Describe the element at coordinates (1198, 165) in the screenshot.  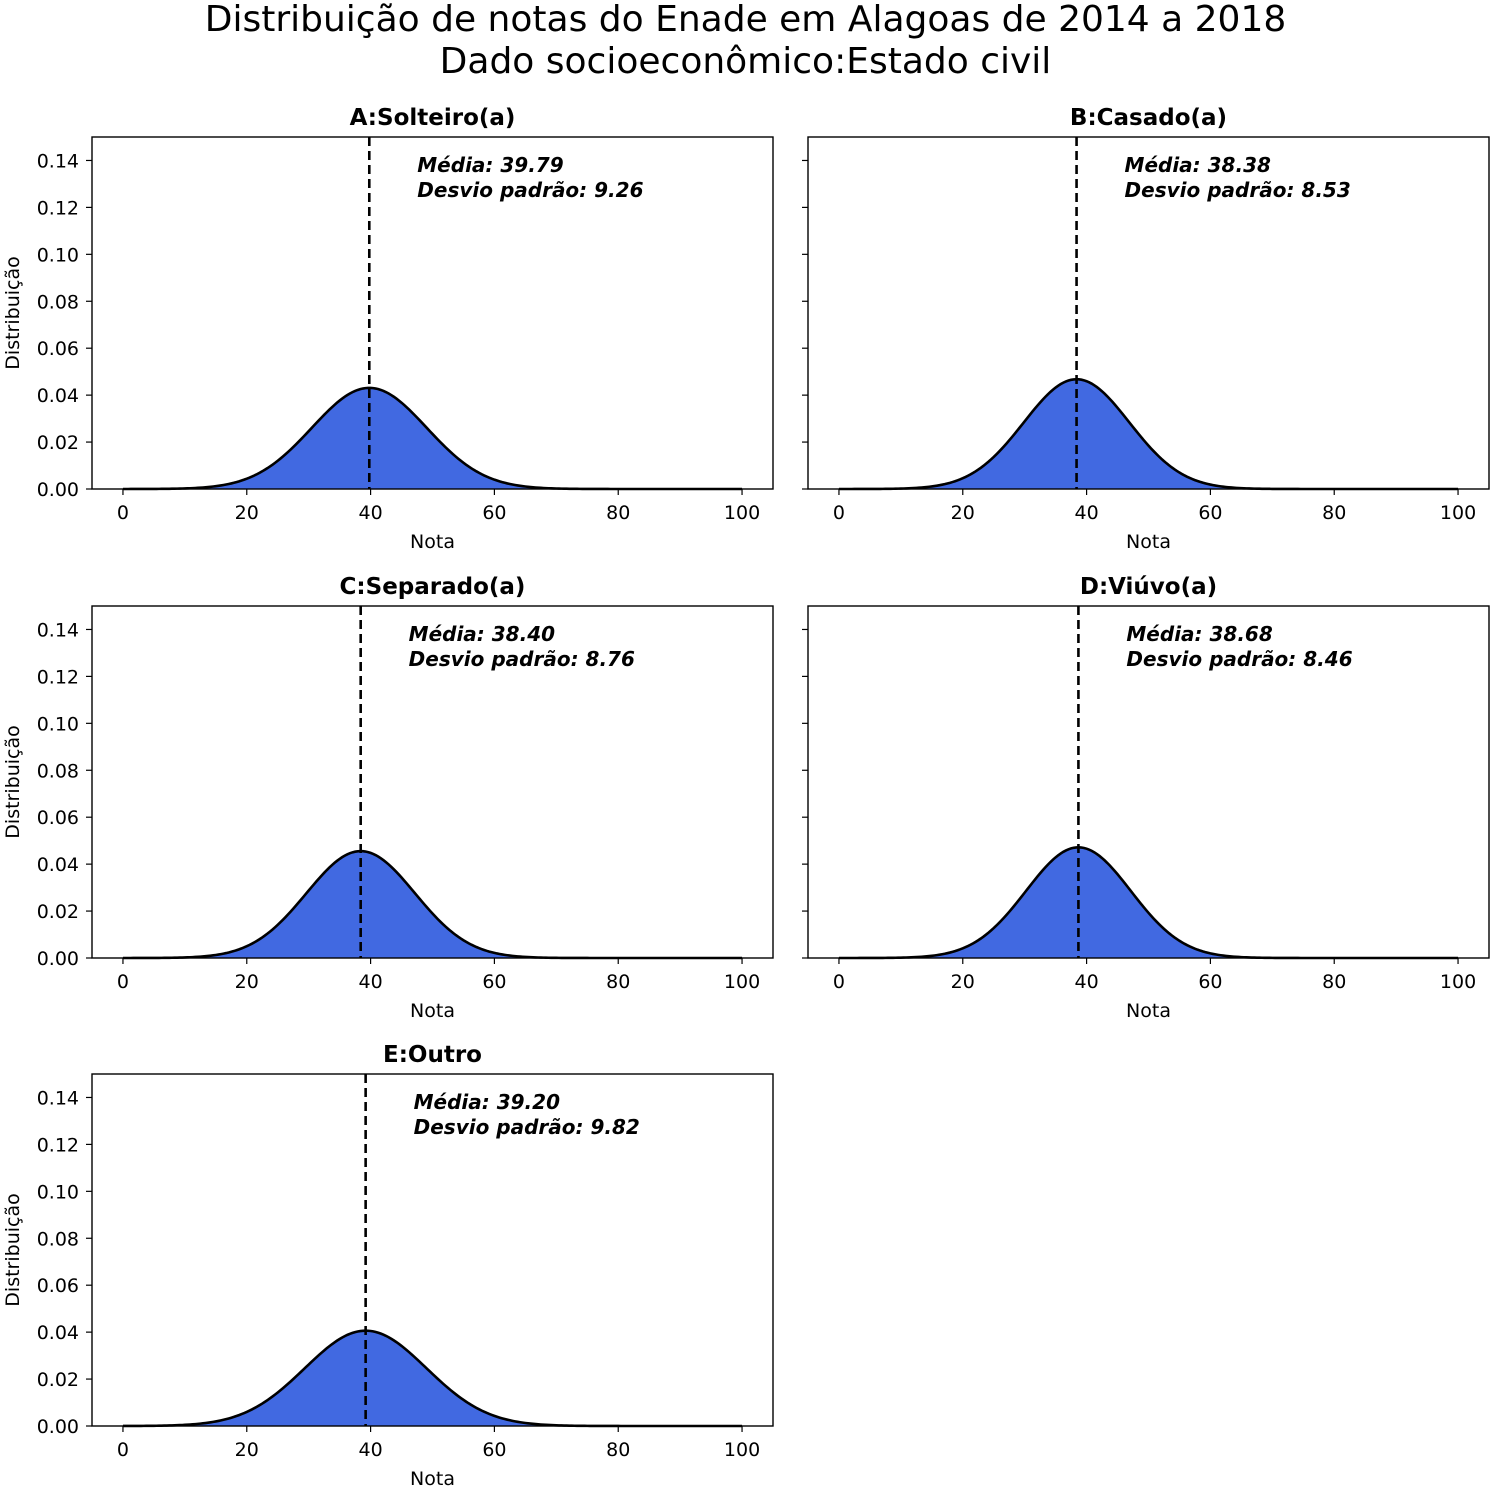
I see `mean-annotation: Média: 38.38` at that location.